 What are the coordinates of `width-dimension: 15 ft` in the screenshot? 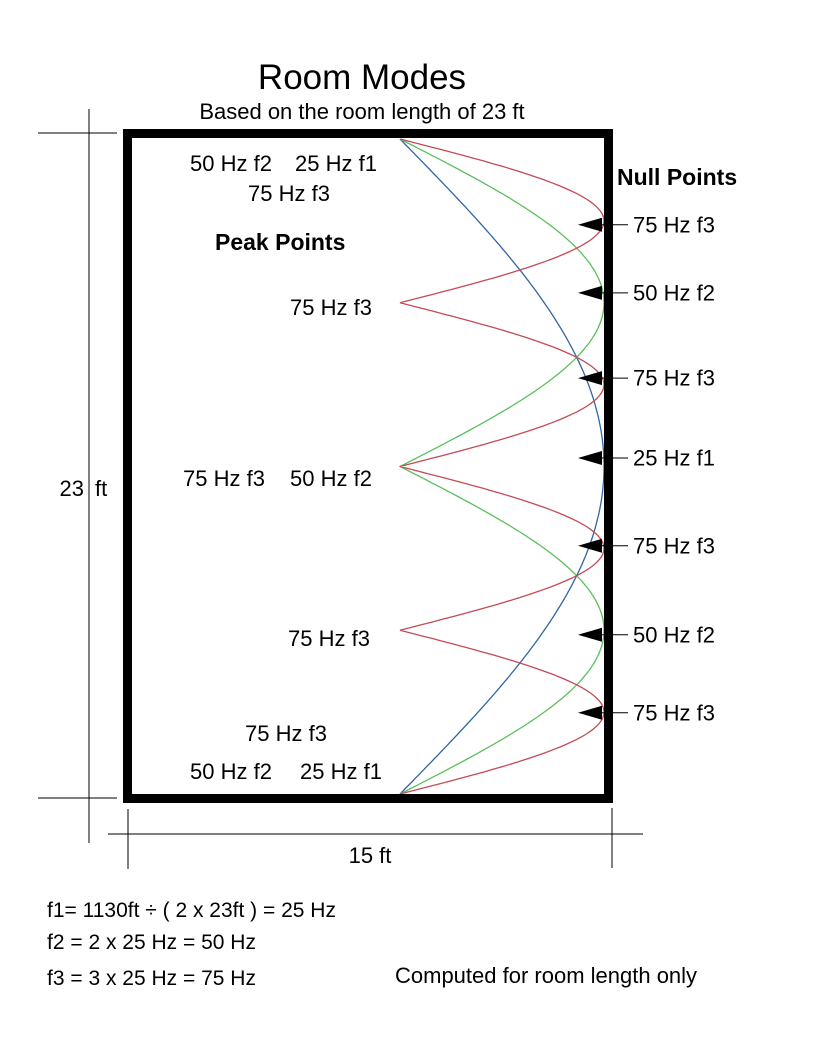 It's located at (375, 838).